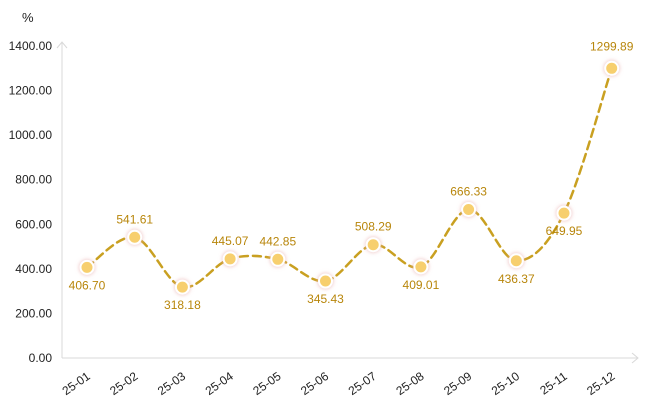  Describe the element at coordinates (373, 227) in the screenshot. I see `data-label: 508.29` at that location.